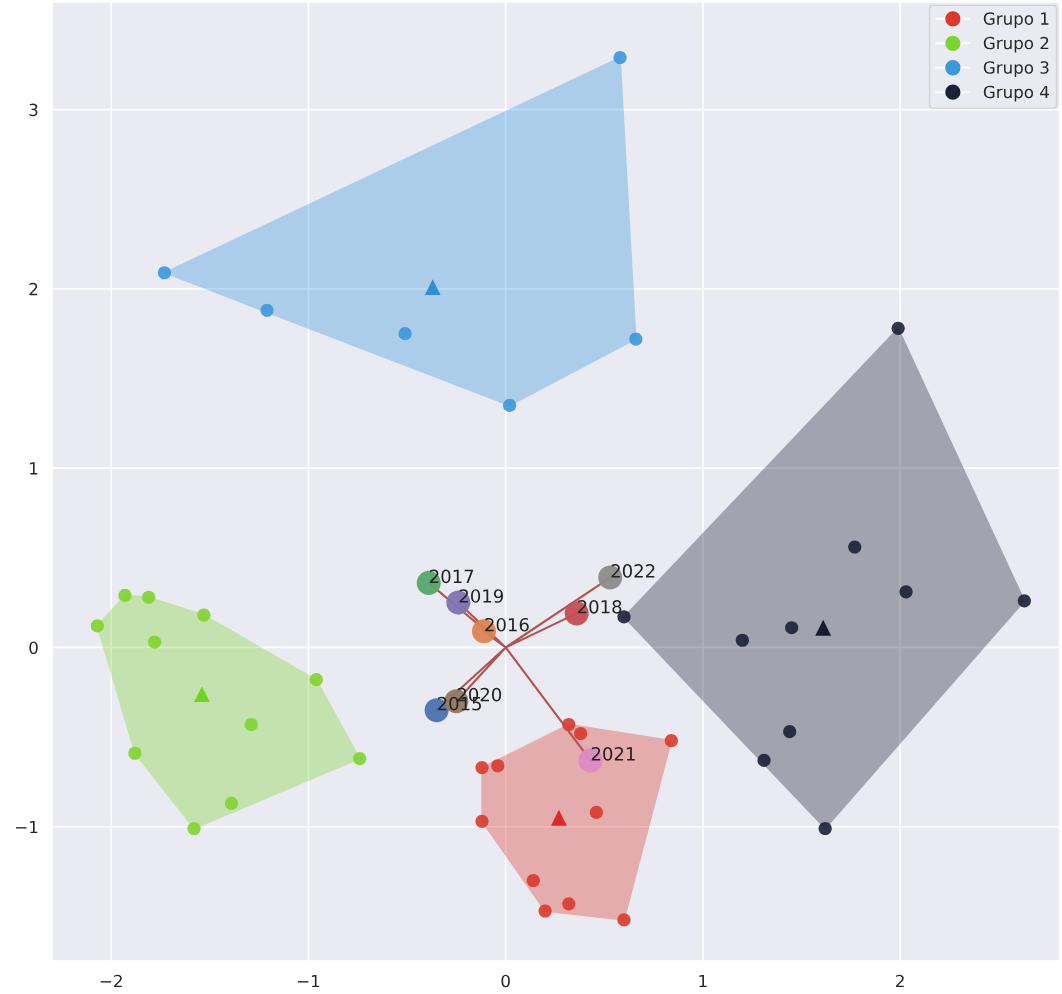 Image resolution: width=1062 pixels, height=994 pixels. What do you see at coordinates (33, 110) in the screenshot?
I see `y-tick-label: 3` at bounding box center [33, 110].